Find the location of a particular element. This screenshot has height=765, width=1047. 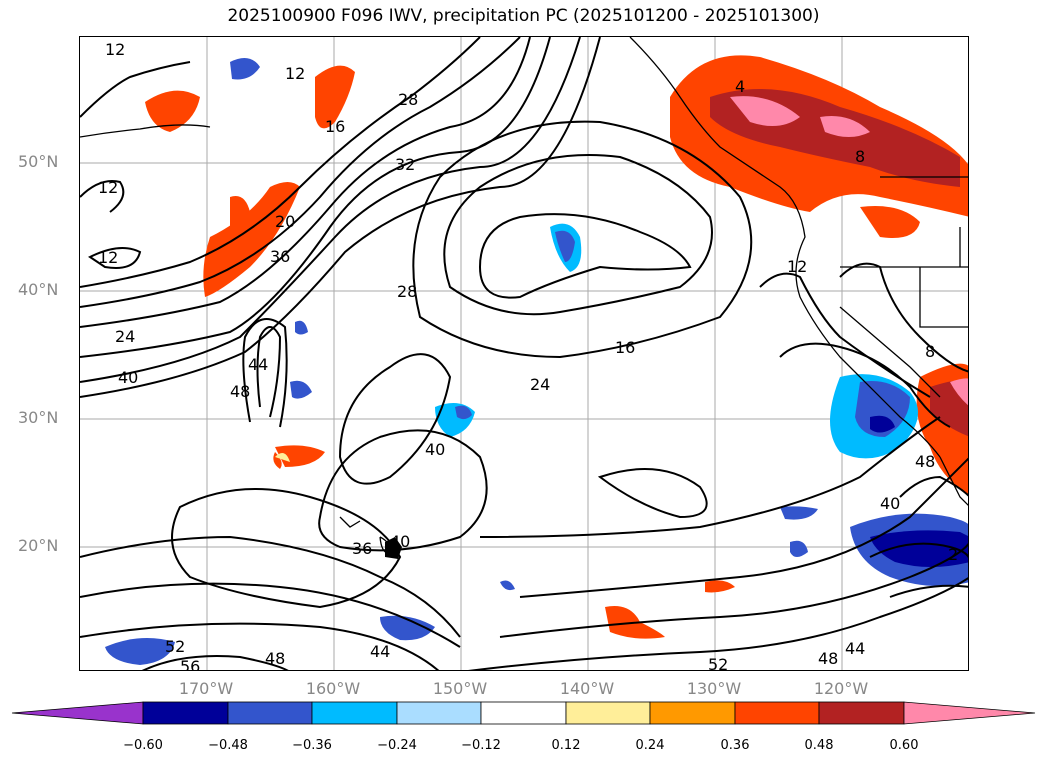

lon-label-150w: 150°W is located at coordinates (460, 688).